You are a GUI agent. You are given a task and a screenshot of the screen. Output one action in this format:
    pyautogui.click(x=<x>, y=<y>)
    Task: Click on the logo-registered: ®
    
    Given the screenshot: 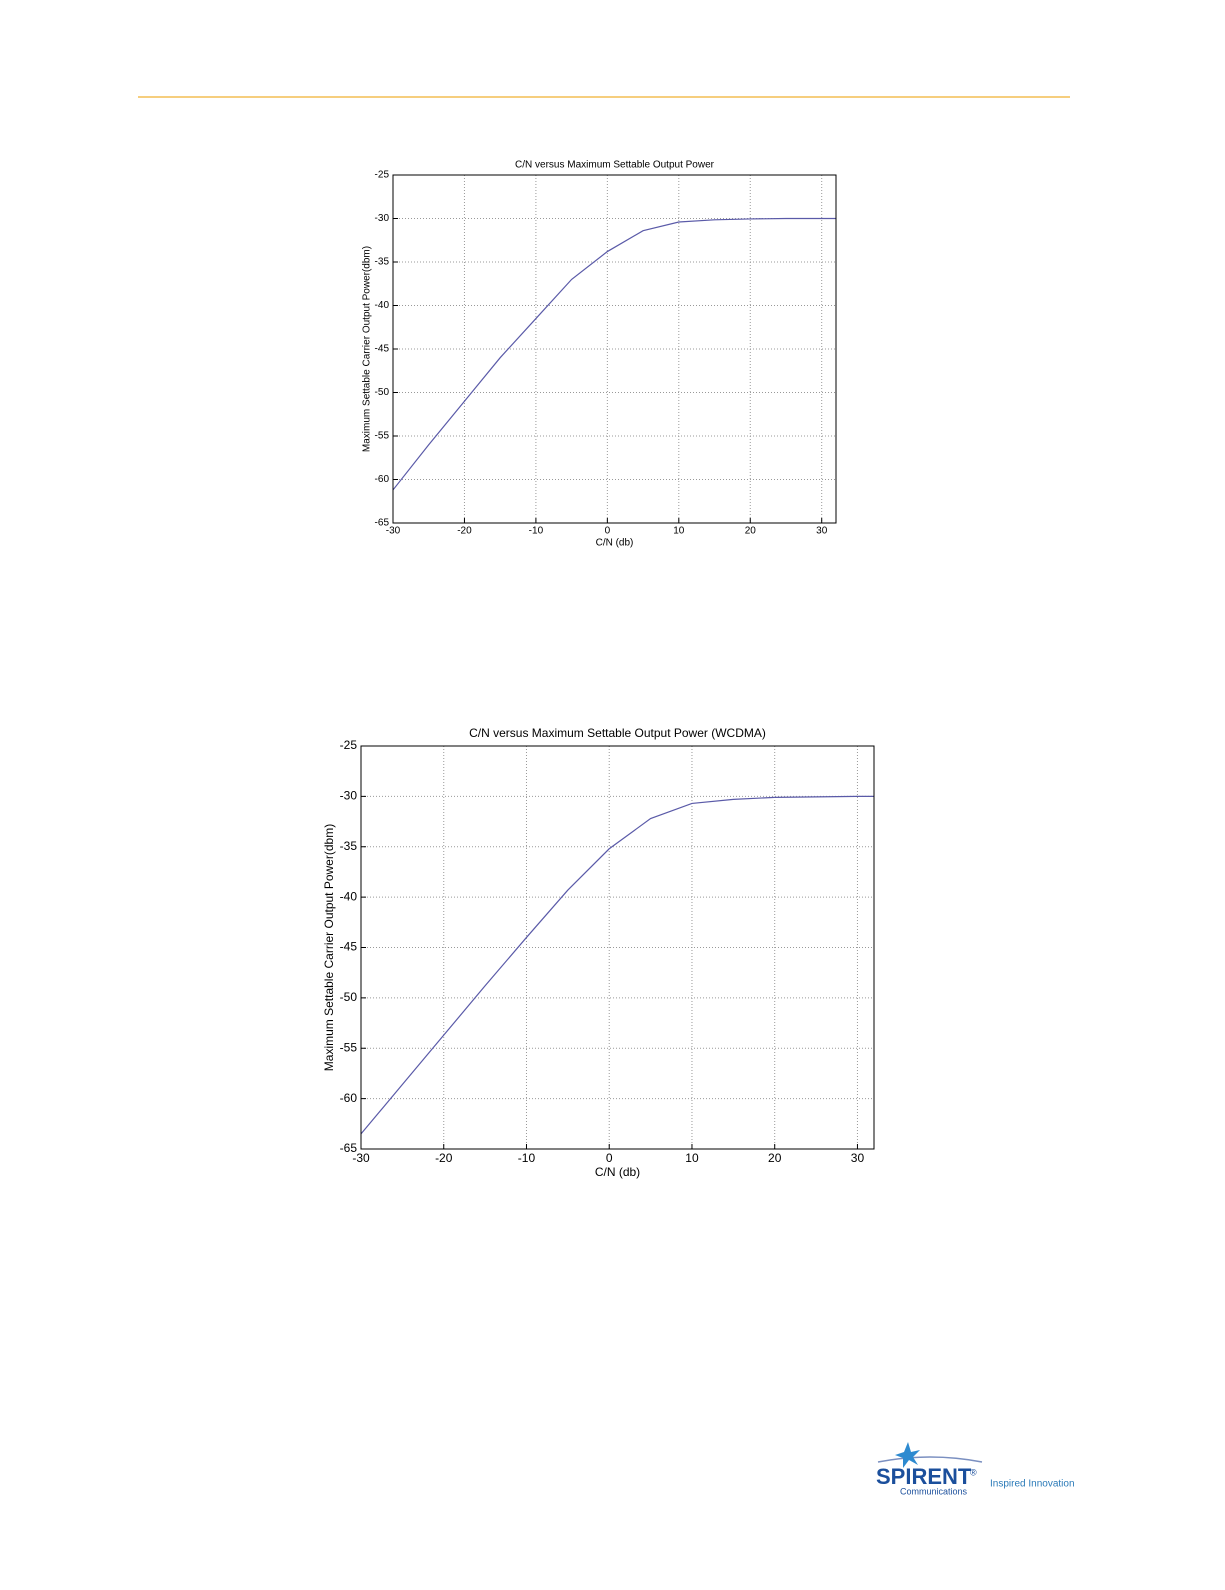 What is the action you would take?
    pyautogui.click(x=973, y=1472)
    